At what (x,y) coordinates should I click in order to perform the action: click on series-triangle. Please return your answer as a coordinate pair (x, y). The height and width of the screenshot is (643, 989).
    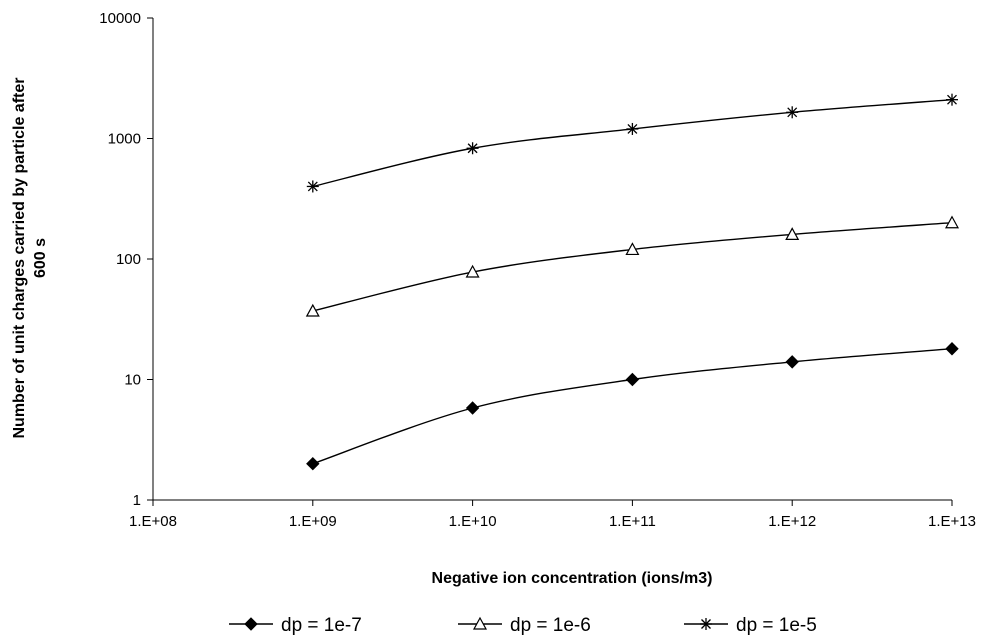
    Looking at the image, I should click on (632, 266).